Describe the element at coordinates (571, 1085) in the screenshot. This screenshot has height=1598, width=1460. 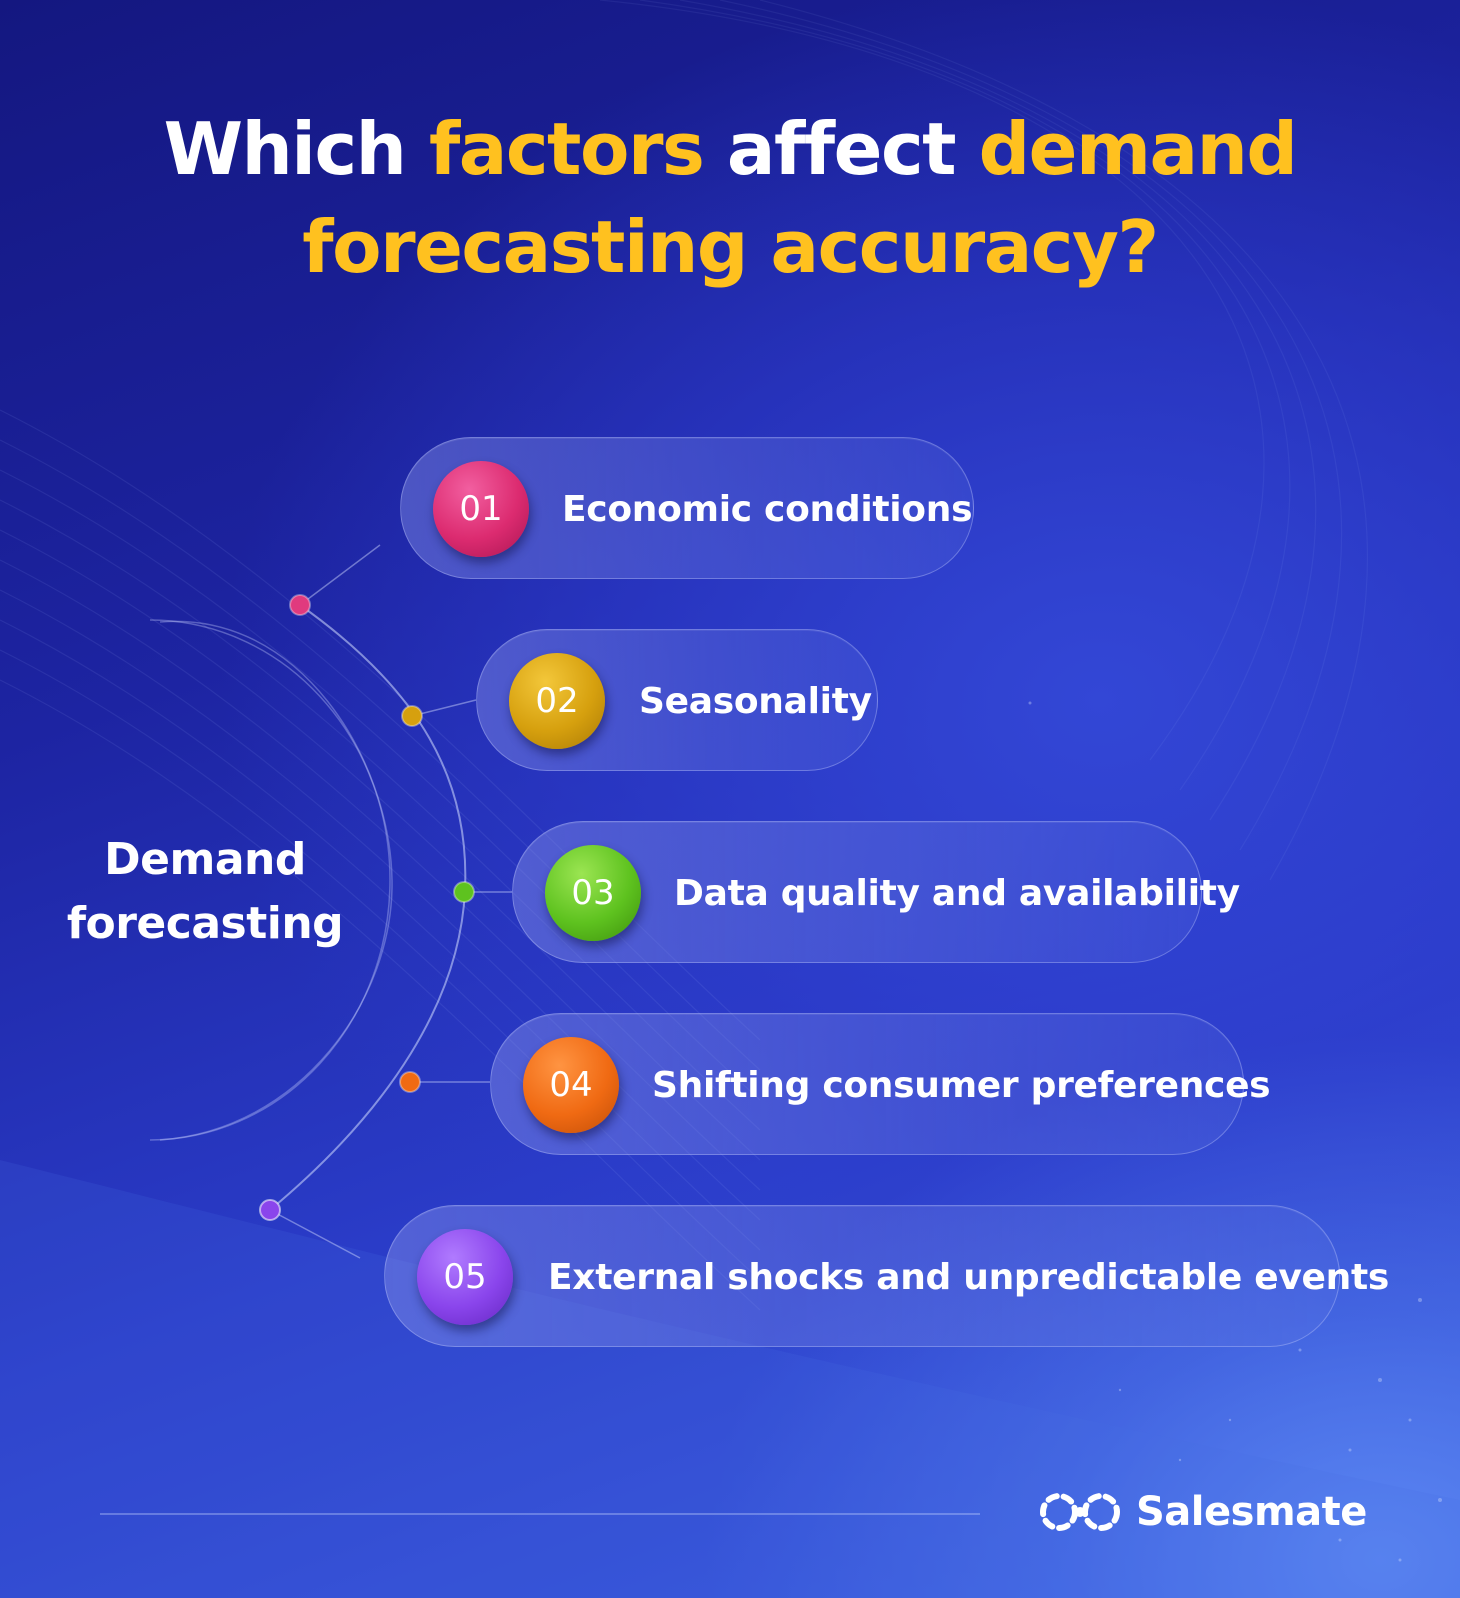
I see `factor-number-badge-4: 04` at that location.